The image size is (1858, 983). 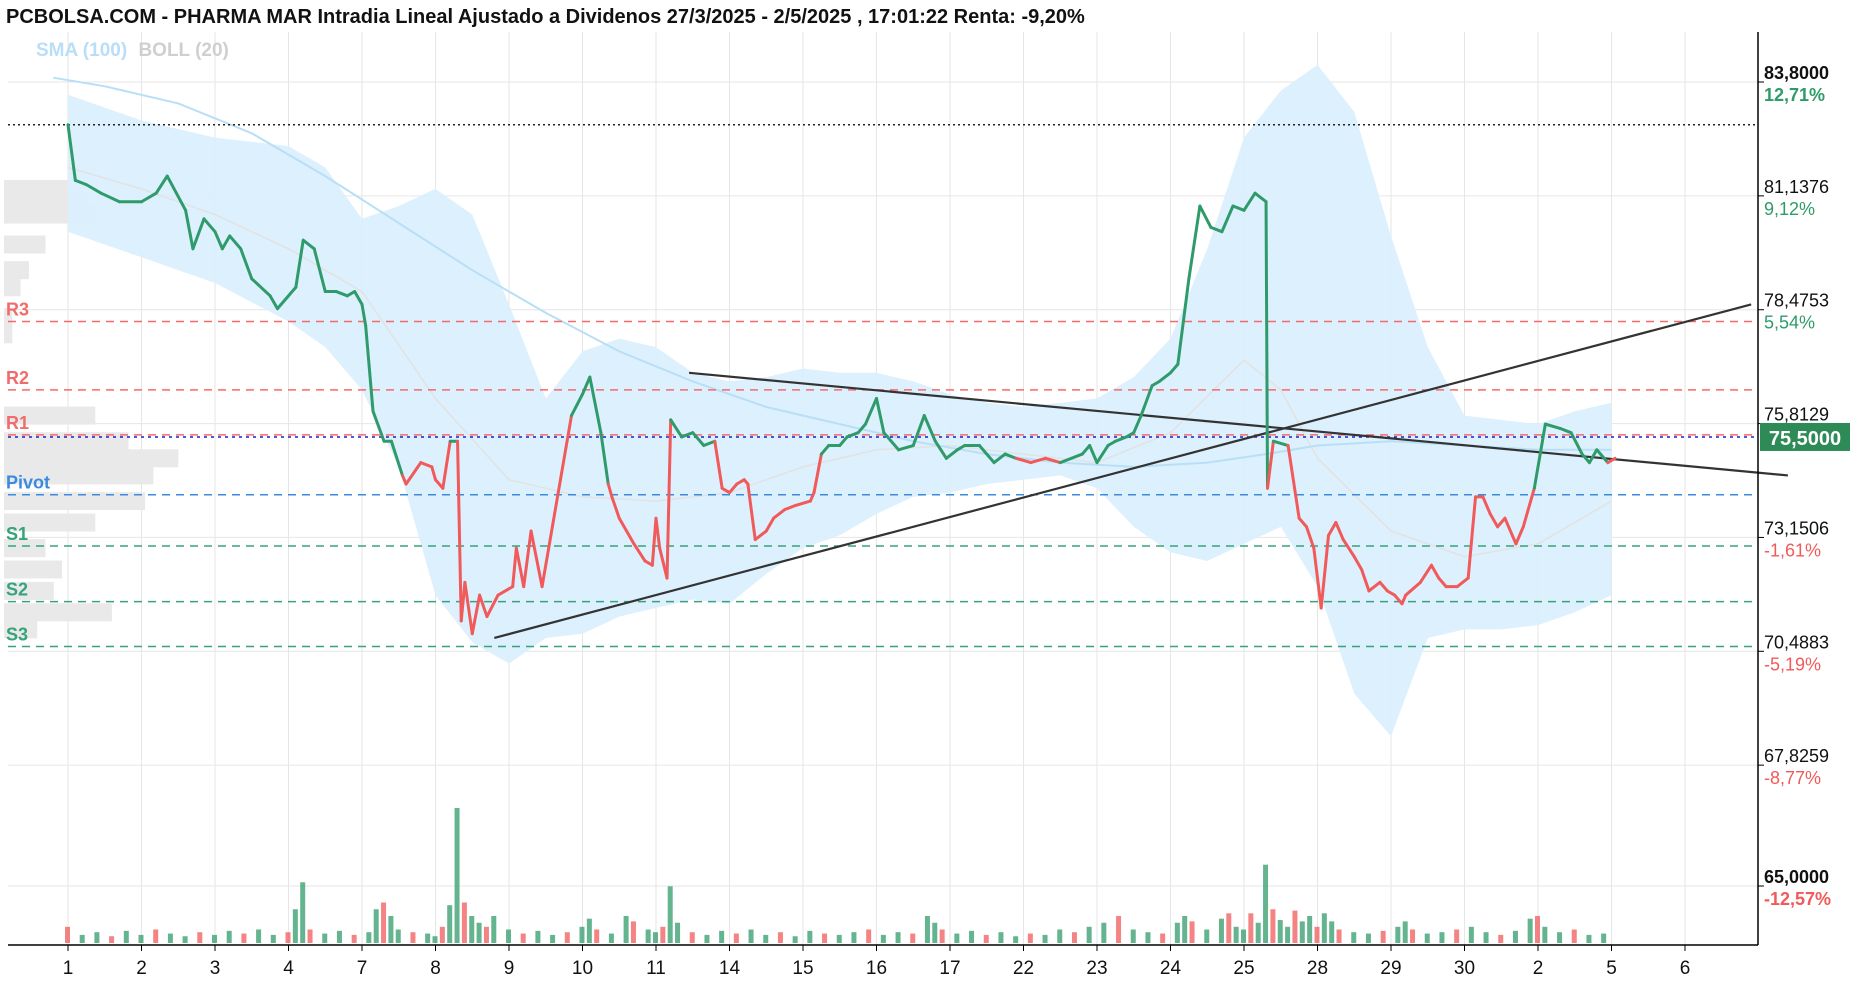 I want to click on x-tick-label: 11, so click(x=656, y=968).